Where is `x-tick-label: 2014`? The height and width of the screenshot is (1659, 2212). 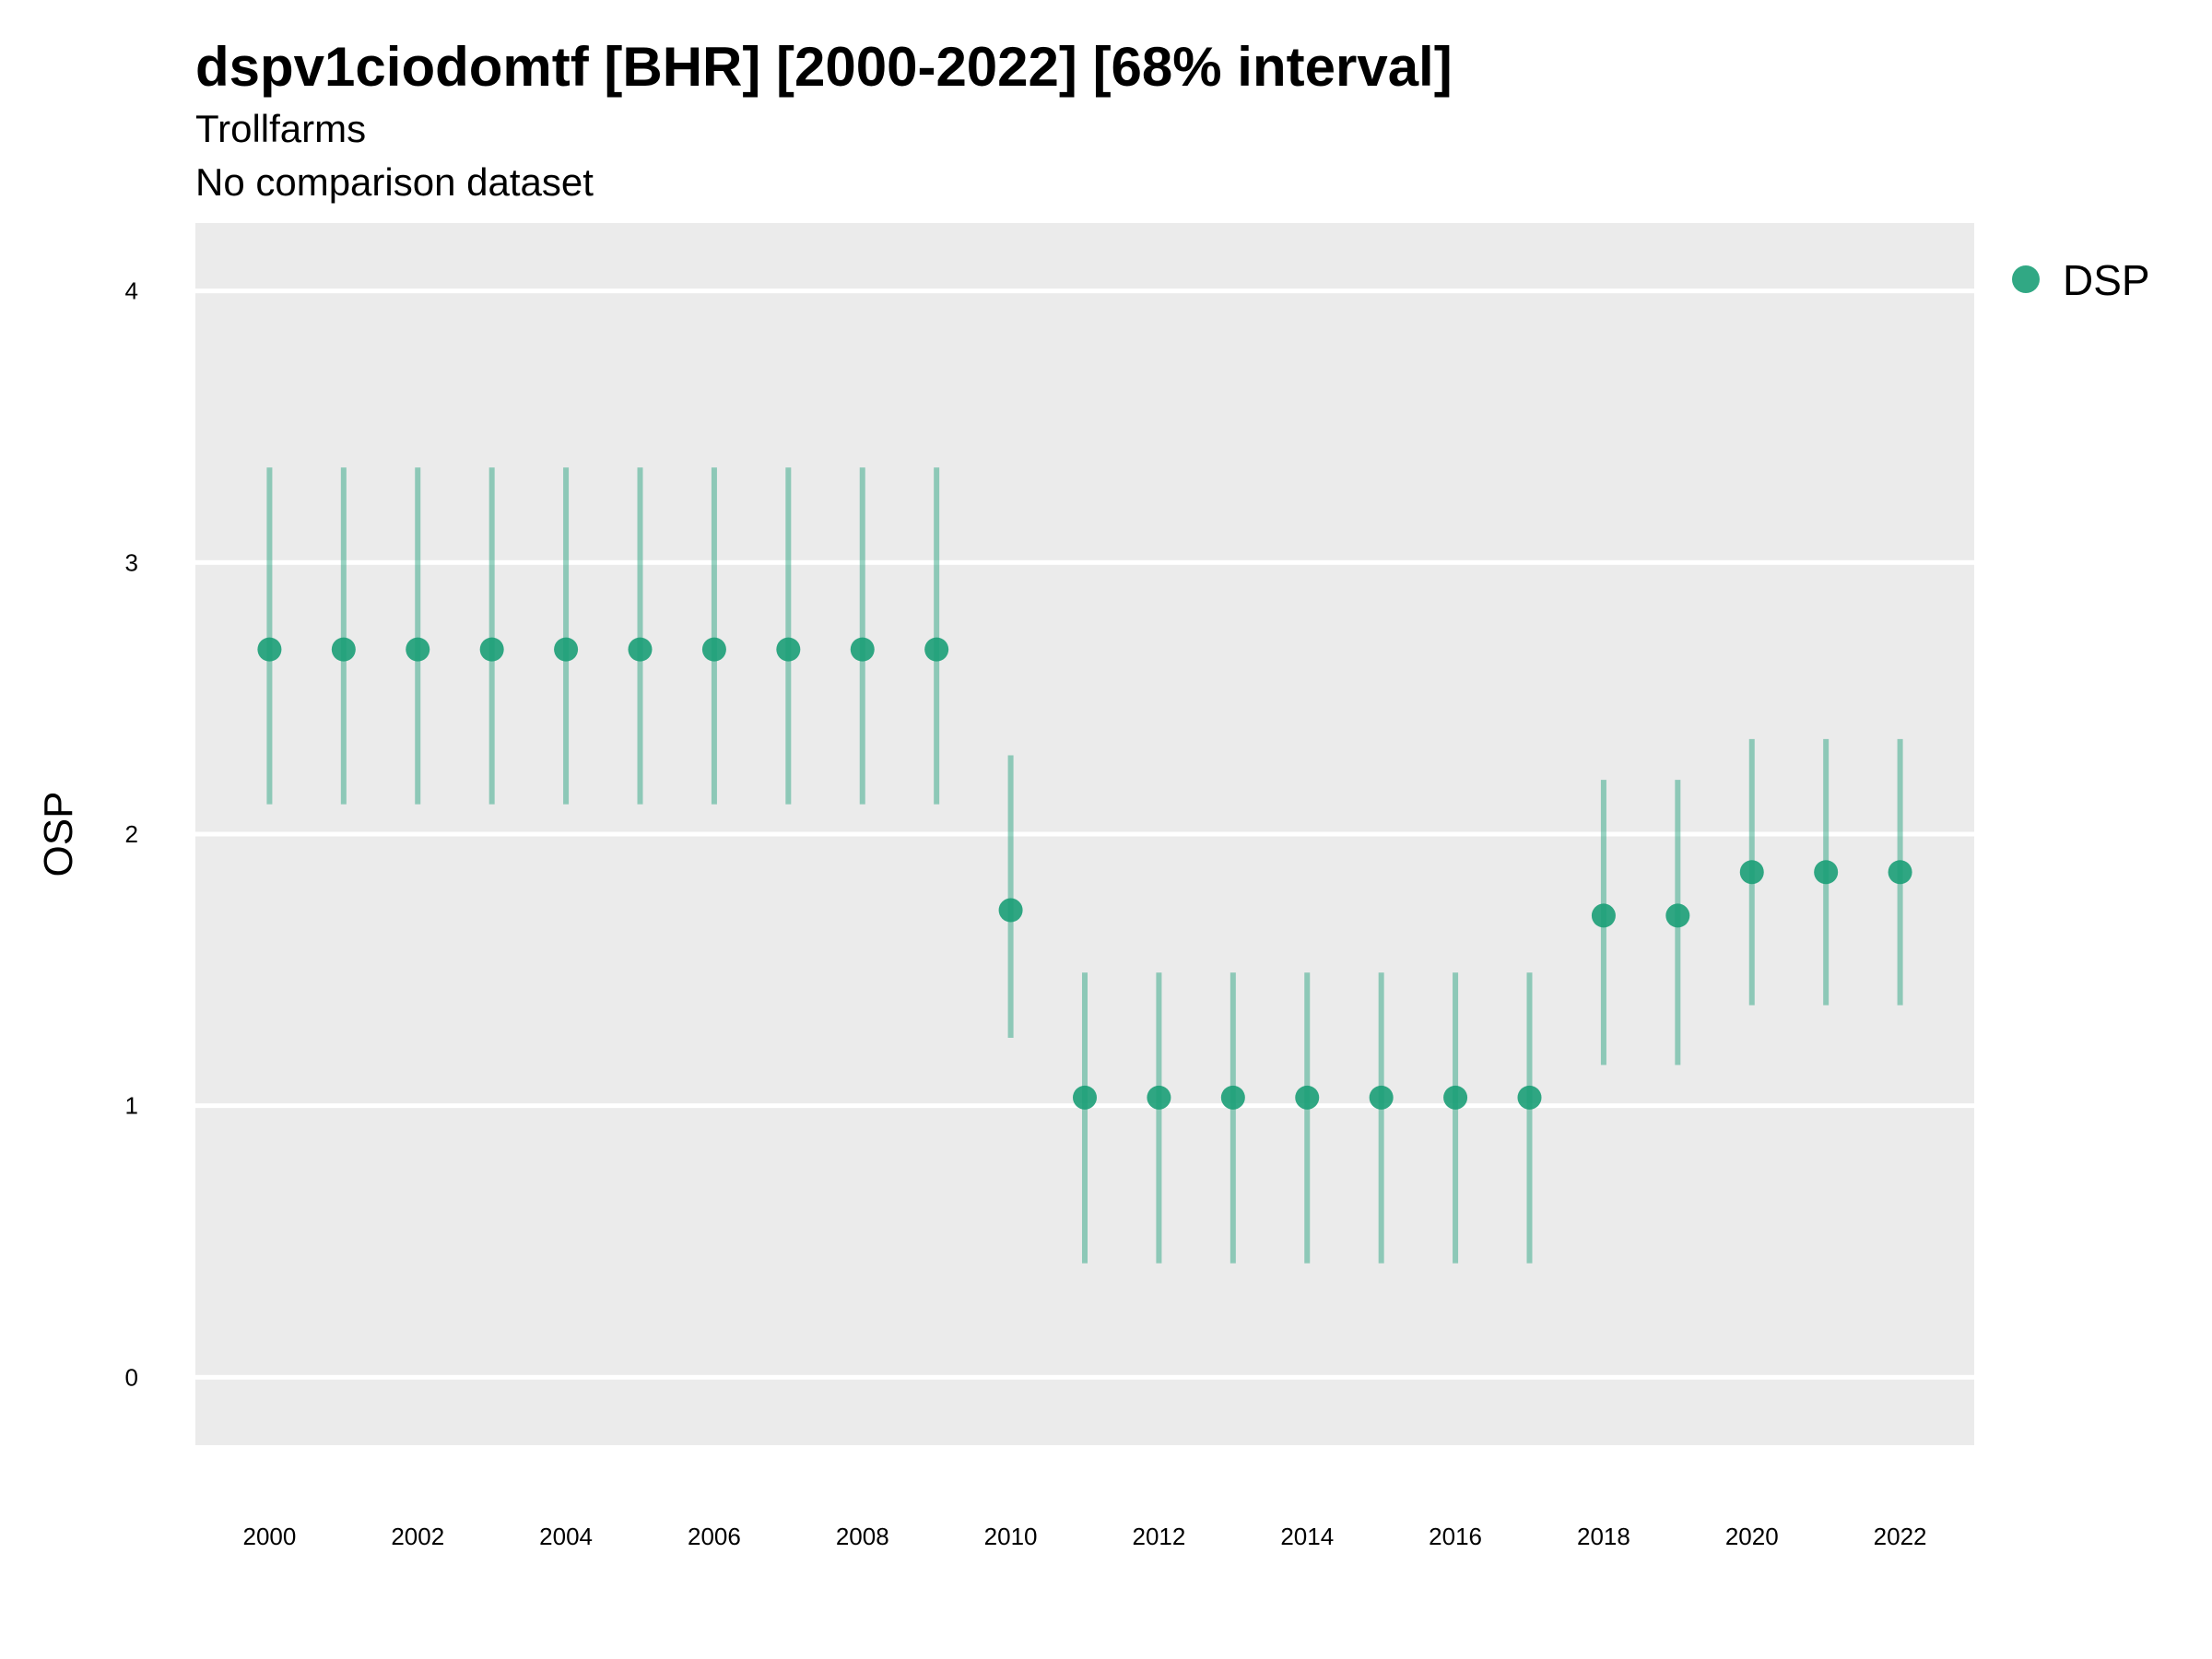
x-tick-label: 2014 is located at coordinates (1307, 1536).